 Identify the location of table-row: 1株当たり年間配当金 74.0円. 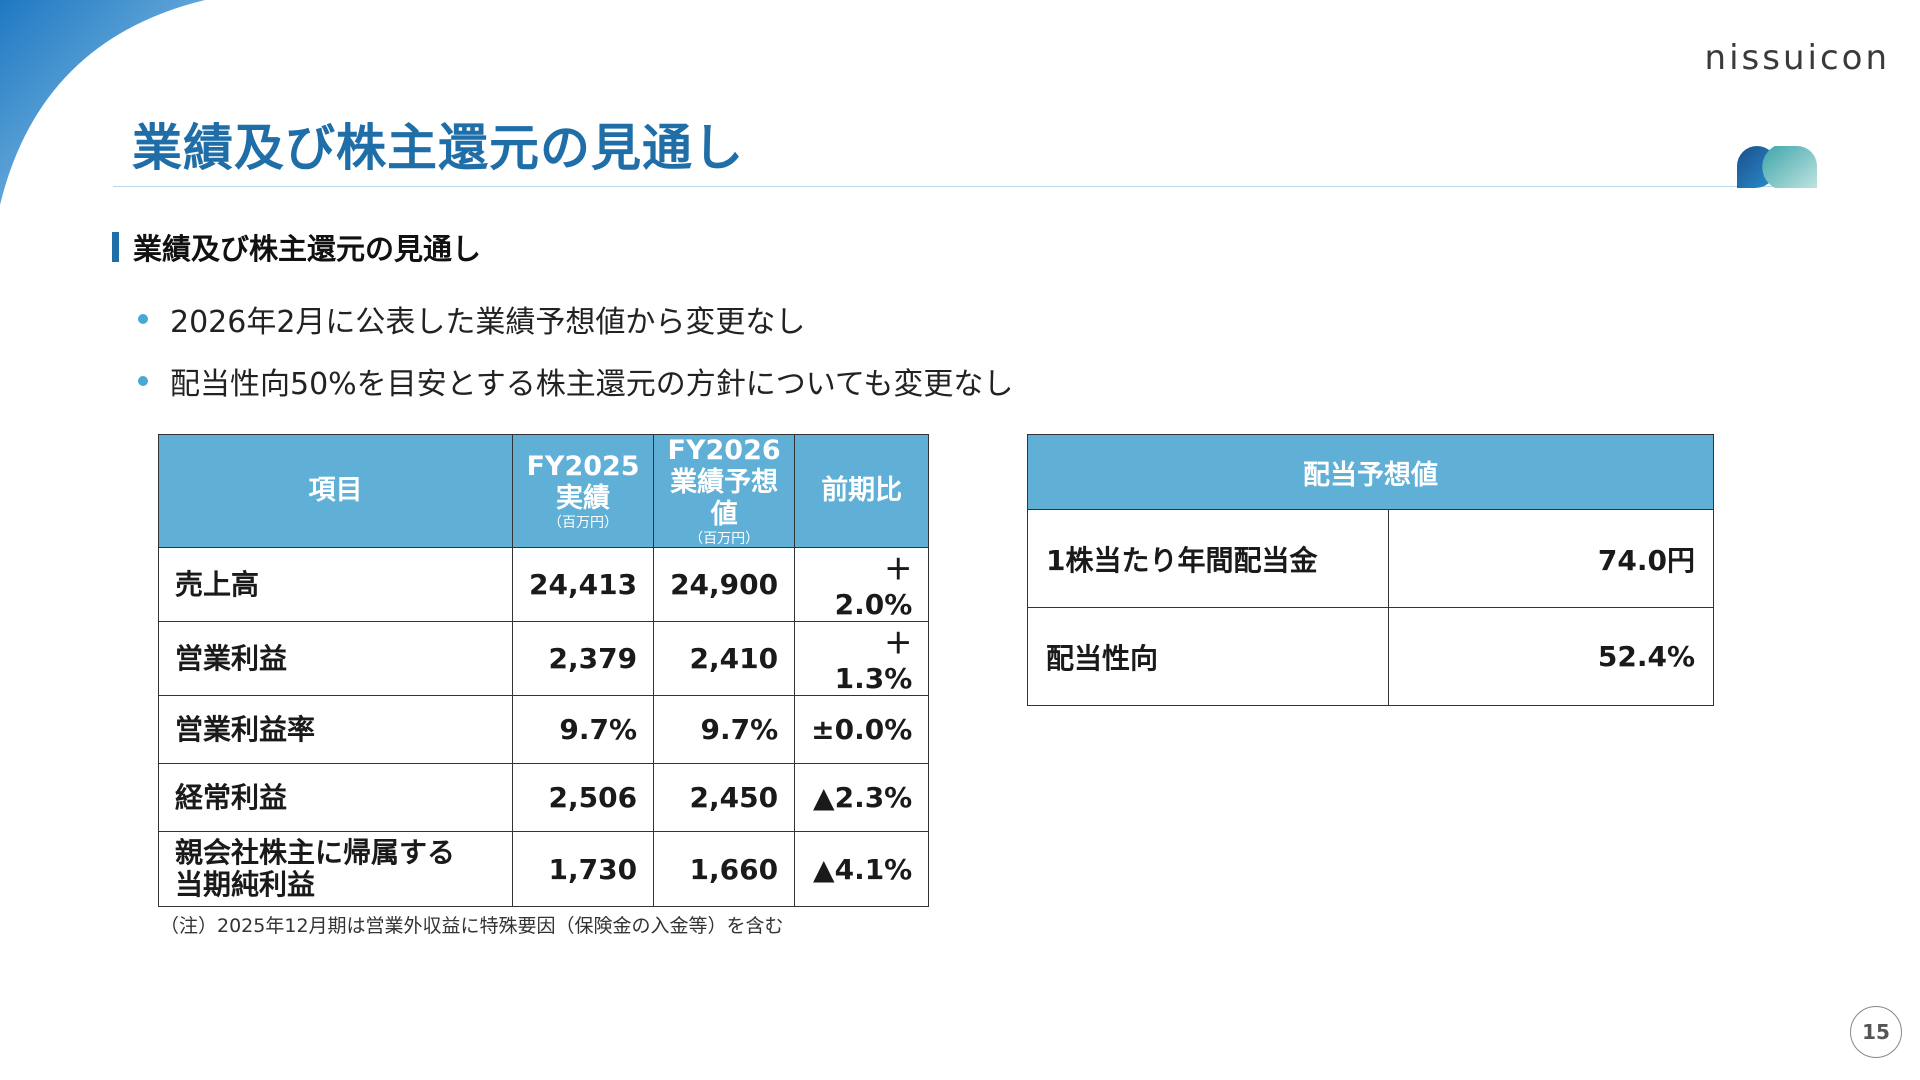
(1370, 558).